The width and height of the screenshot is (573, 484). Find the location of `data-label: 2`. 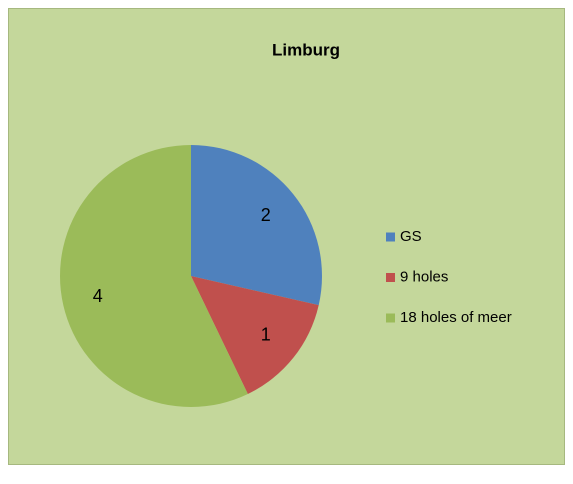

data-label: 2 is located at coordinates (266, 215).